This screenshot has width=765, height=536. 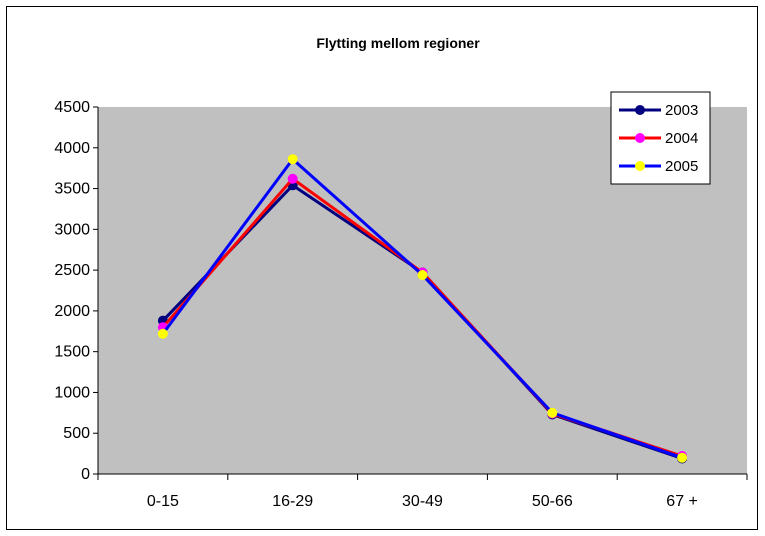 What do you see at coordinates (681, 138) in the screenshot?
I see `legend-label: 2004` at bounding box center [681, 138].